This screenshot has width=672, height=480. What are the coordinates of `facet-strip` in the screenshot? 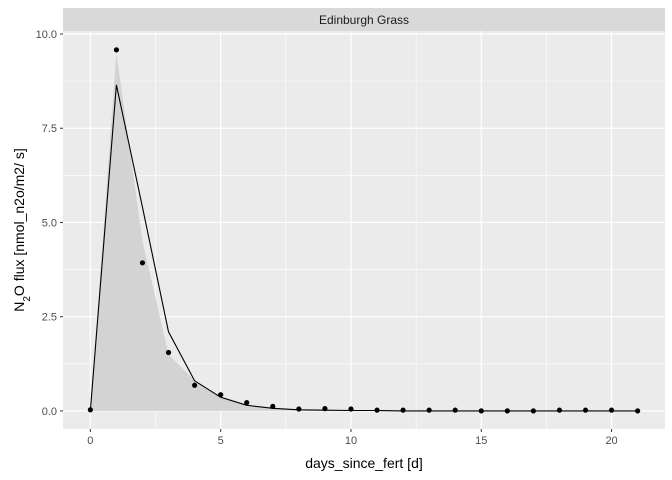 It's located at (364, 19).